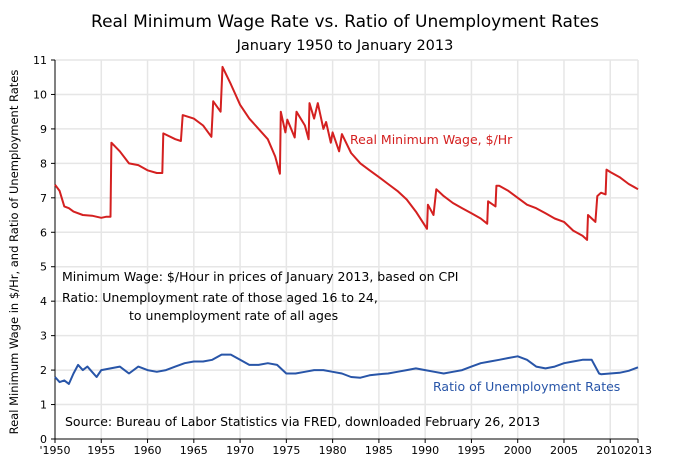  I want to click on series-label-ratio: Ratio of Unemployment Rates, so click(526, 386).